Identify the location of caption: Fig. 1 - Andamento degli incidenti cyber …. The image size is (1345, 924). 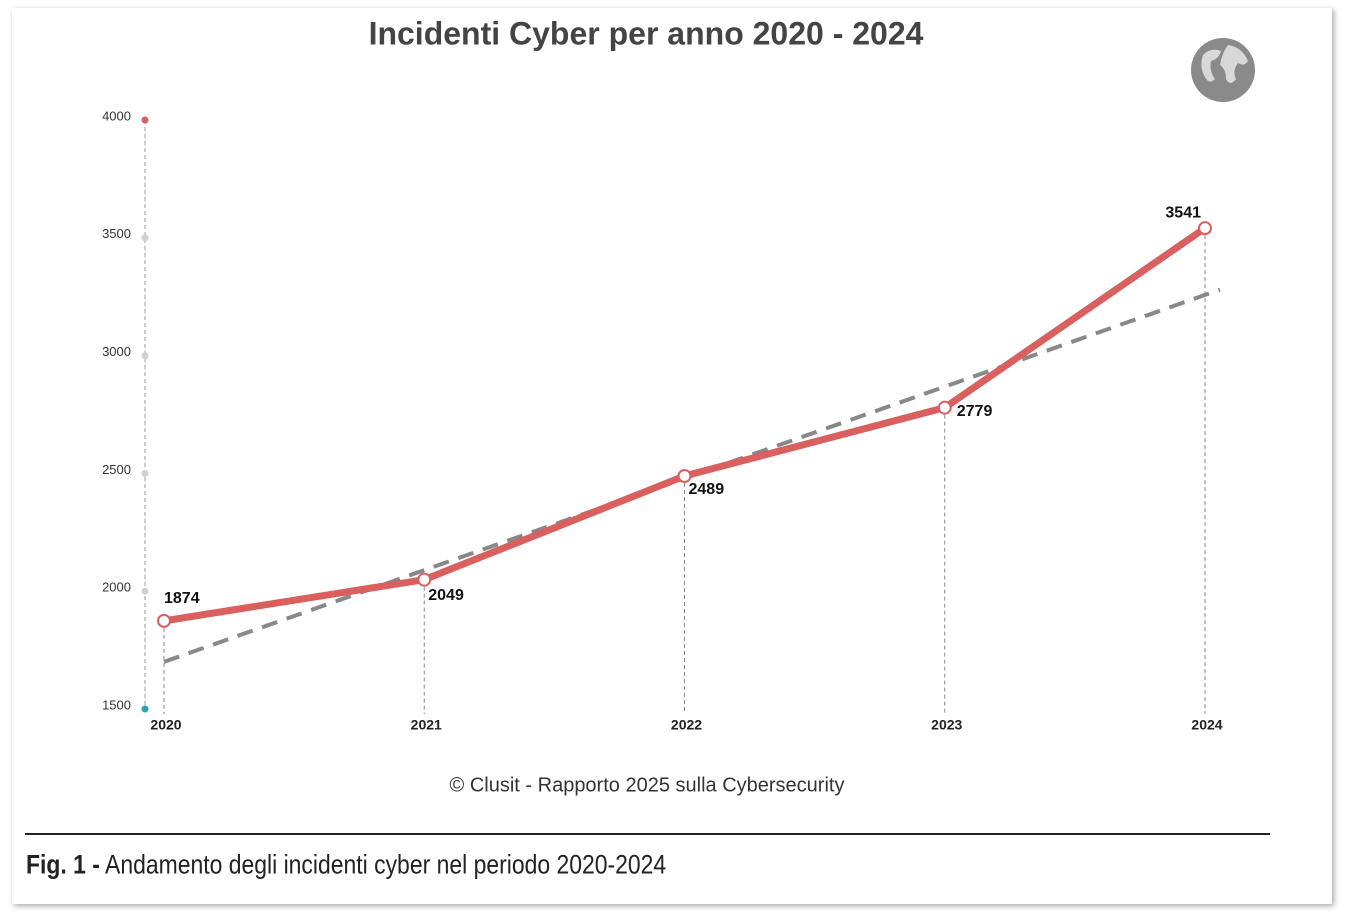
(346, 864).